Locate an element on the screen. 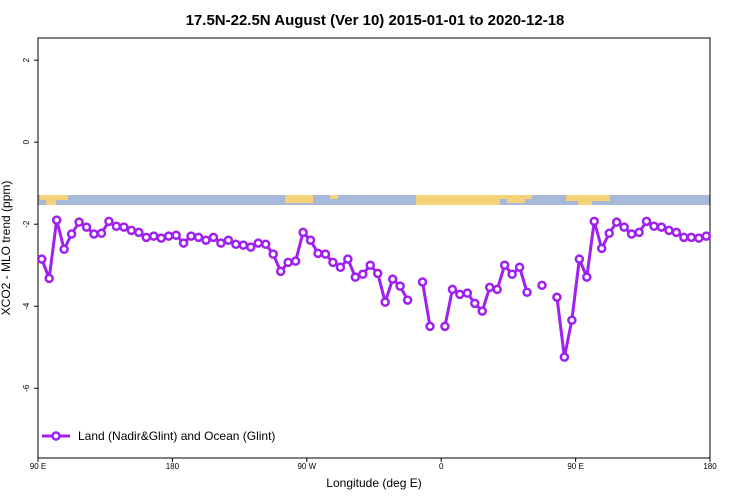  x-axis-label: Longitude (deg E) is located at coordinates (373, 483).